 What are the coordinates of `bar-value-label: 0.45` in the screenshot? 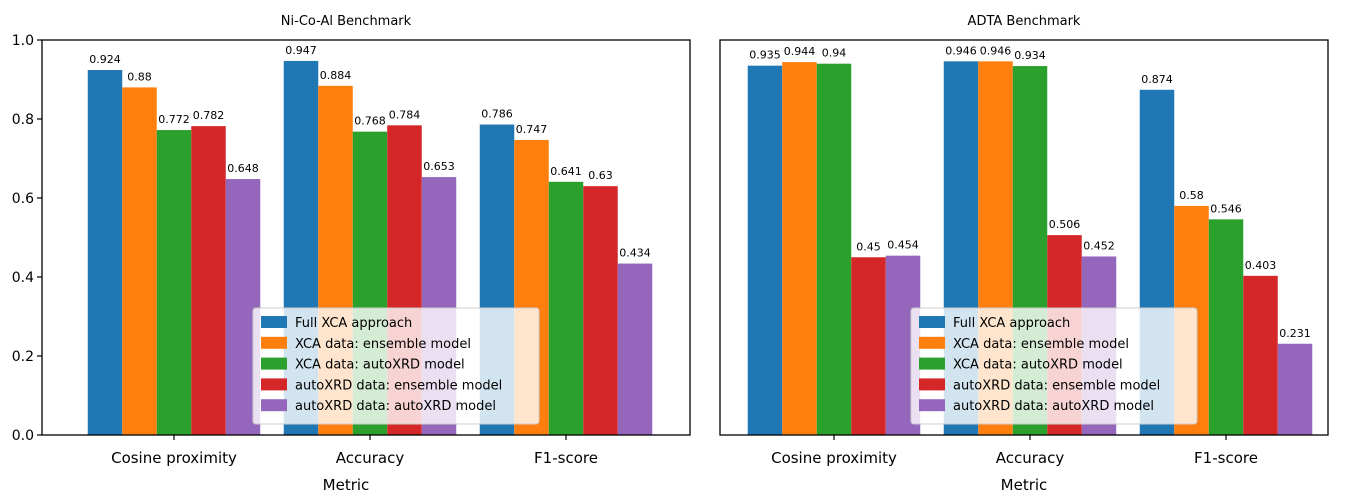 It's located at (868, 246).